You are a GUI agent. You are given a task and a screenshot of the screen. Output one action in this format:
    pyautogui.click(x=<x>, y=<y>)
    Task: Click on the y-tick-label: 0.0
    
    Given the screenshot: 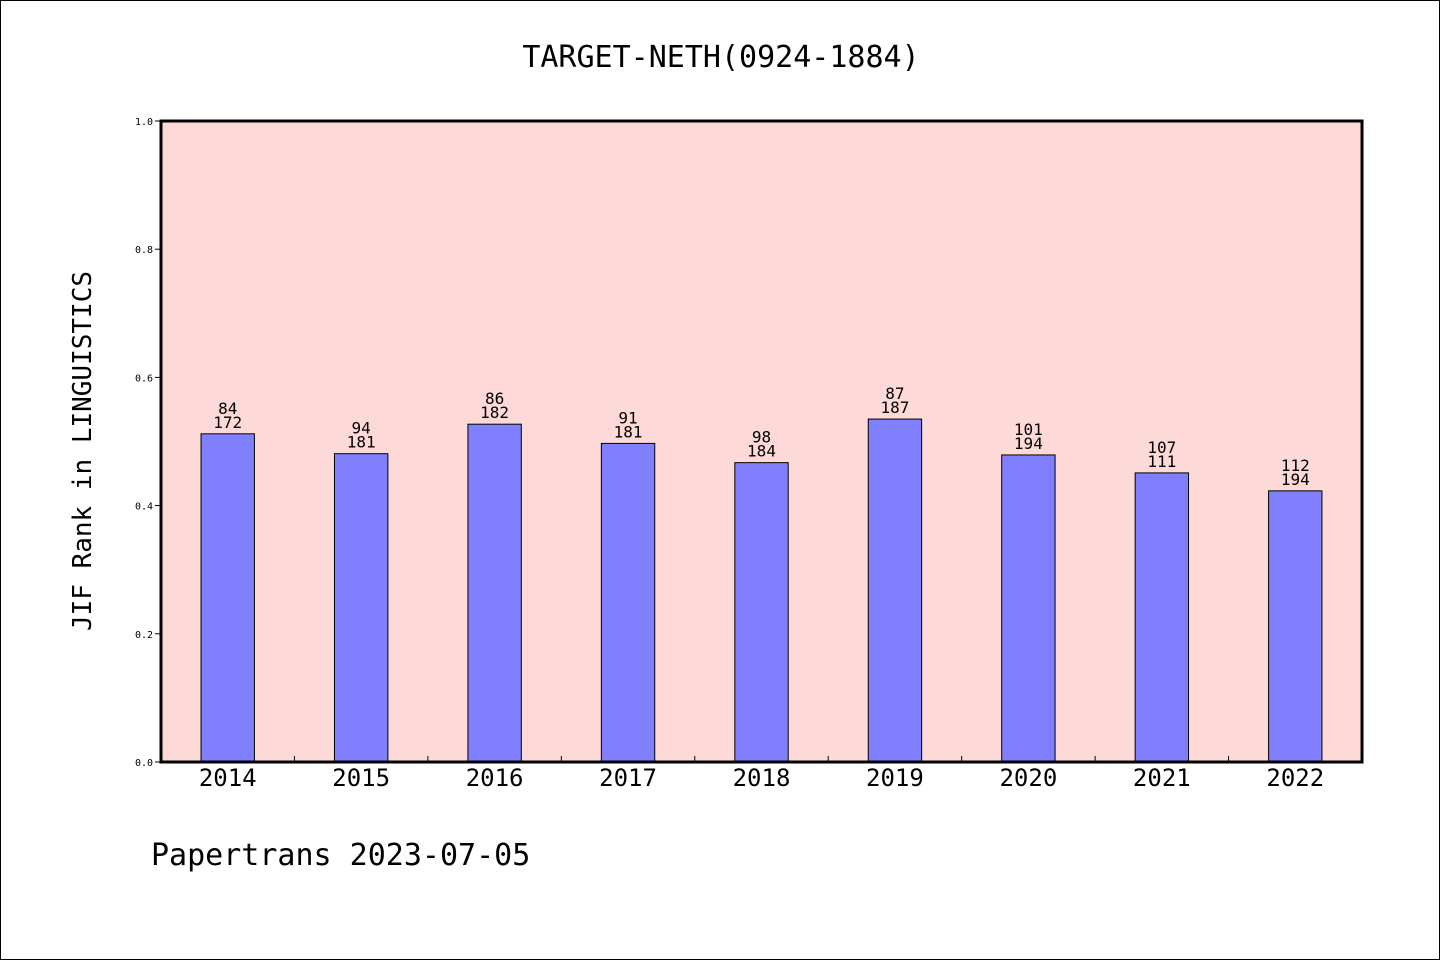 What is the action you would take?
    pyautogui.click(x=144, y=763)
    